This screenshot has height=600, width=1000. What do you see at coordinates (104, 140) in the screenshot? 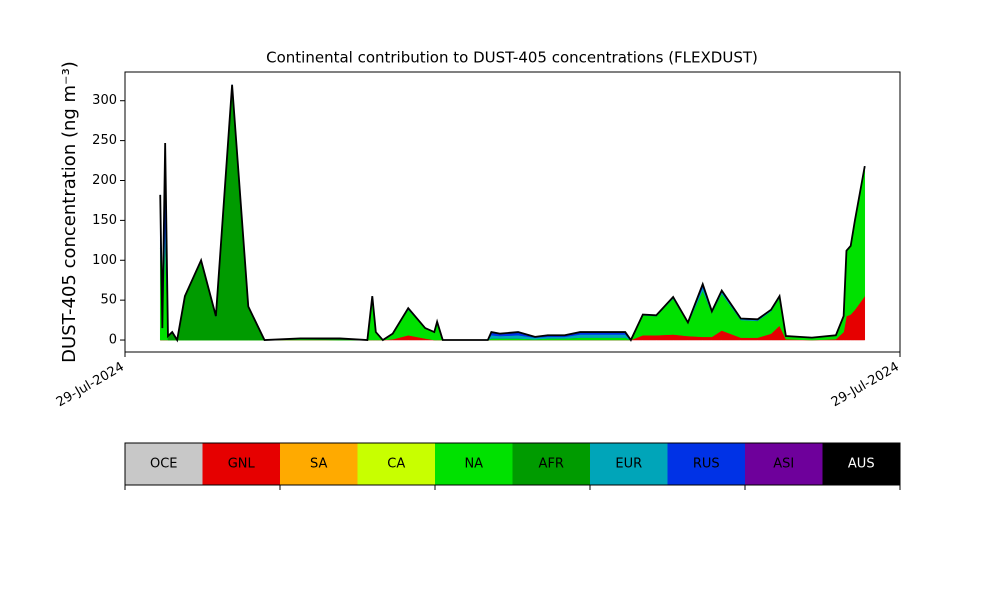
I see `y-tick-label: 250` at bounding box center [104, 140].